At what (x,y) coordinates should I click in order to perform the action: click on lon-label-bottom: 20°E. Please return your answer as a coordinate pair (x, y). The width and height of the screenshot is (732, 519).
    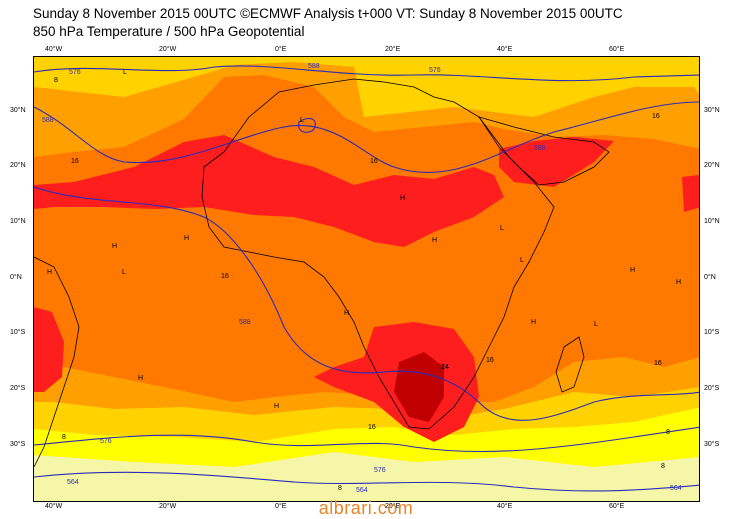
    Looking at the image, I should click on (393, 506).